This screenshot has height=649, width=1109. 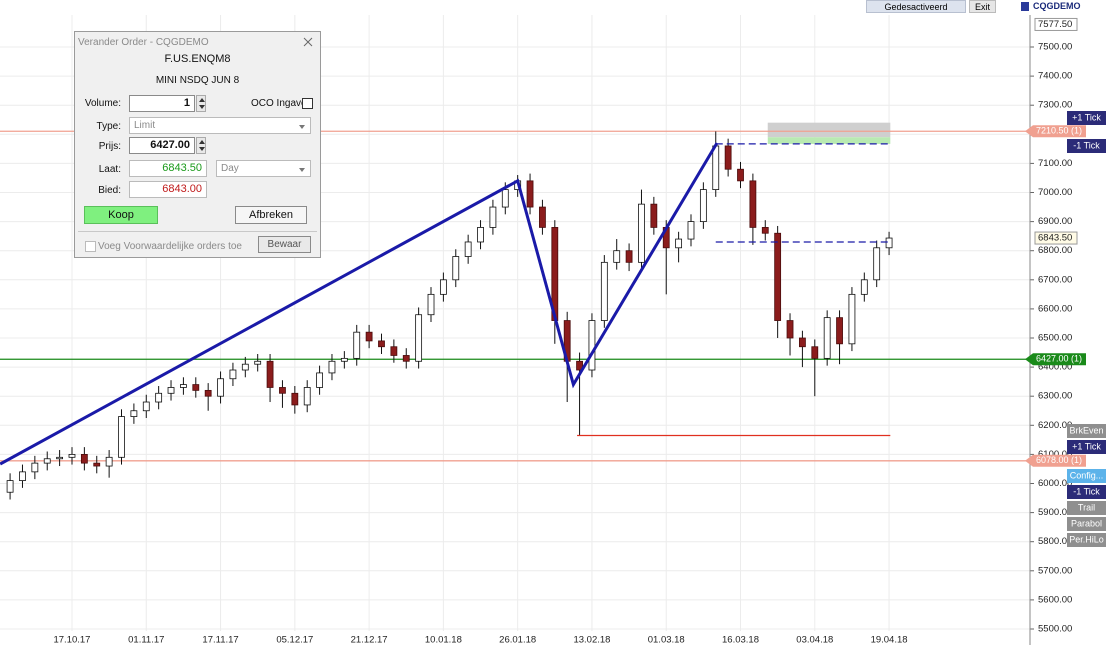 I want to click on y-tick-label: 6200.00, so click(x=1055, y=425).